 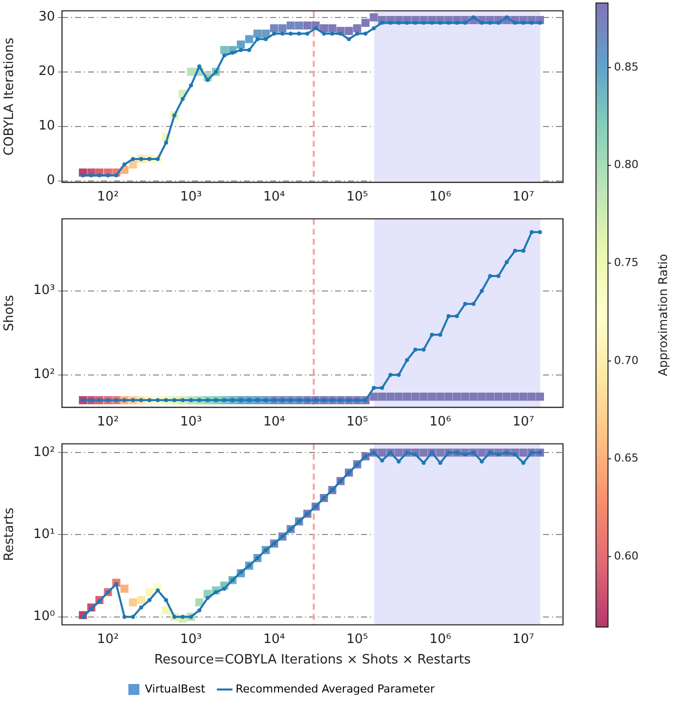 I want to click on y-axis-title: COBYLA Iterations, so click(x=10, y=96).